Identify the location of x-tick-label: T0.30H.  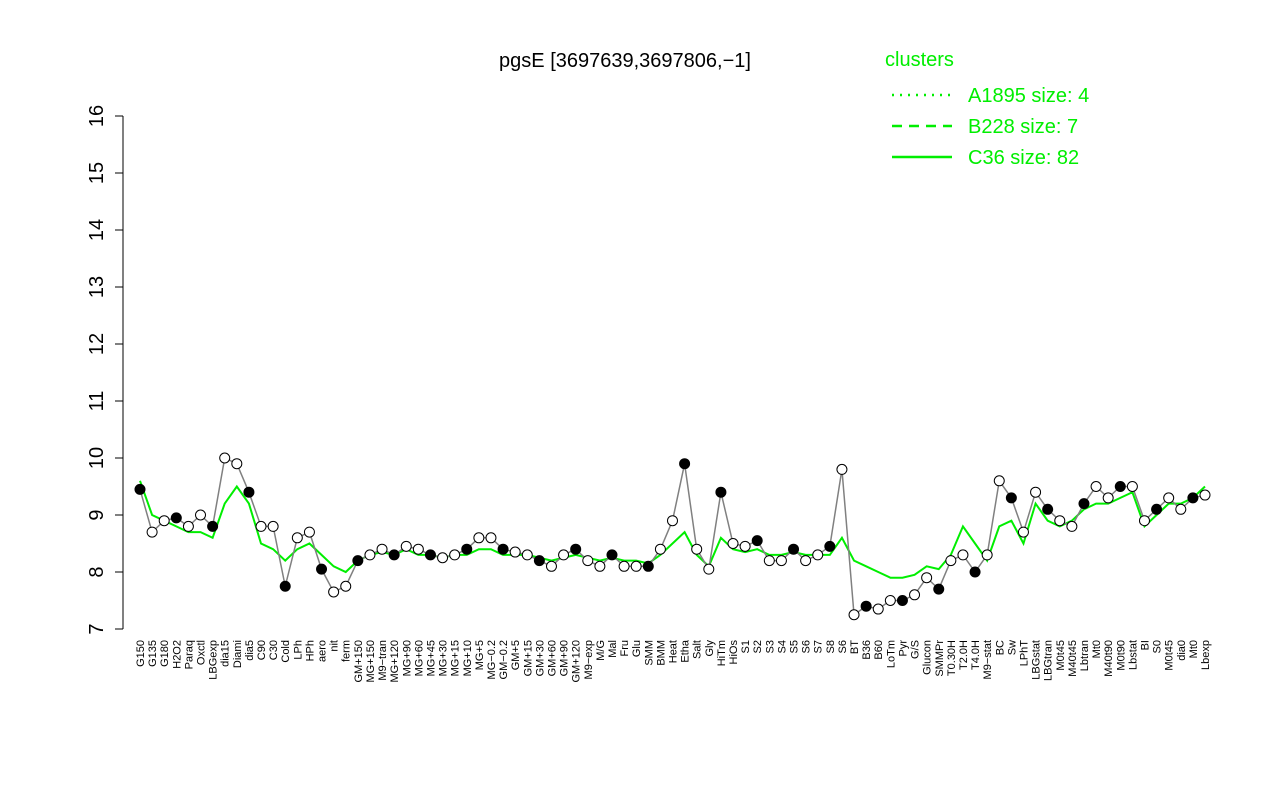
(952, 658).